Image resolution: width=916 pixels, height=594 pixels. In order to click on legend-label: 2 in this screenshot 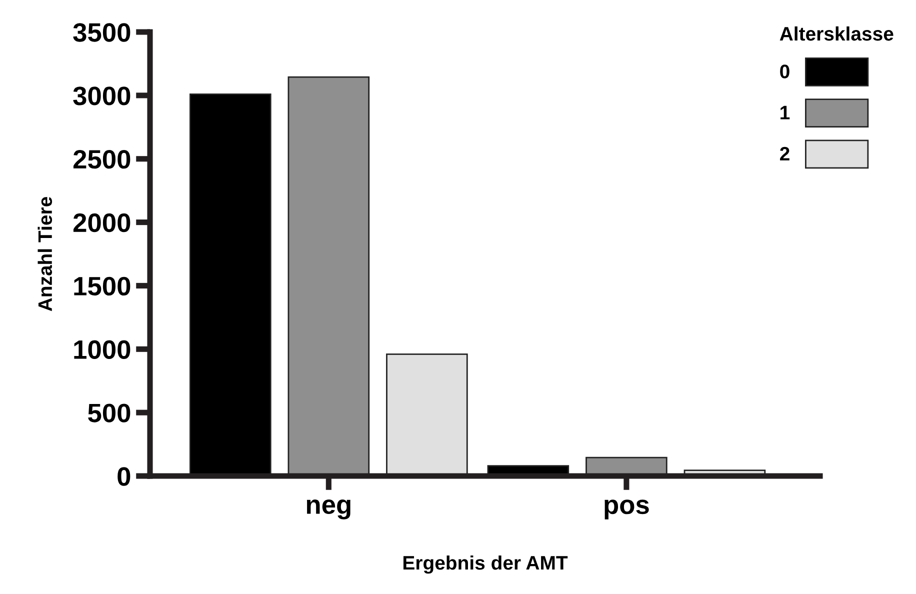, I will do `click(785, 153)`.